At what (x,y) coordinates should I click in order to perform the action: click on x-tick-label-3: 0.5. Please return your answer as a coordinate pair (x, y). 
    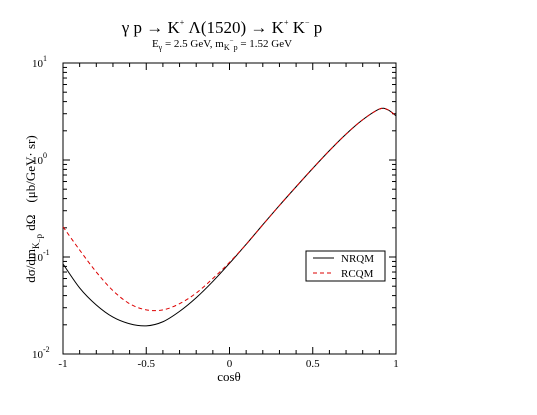
    Looking at the image, I should click on (313, 364).